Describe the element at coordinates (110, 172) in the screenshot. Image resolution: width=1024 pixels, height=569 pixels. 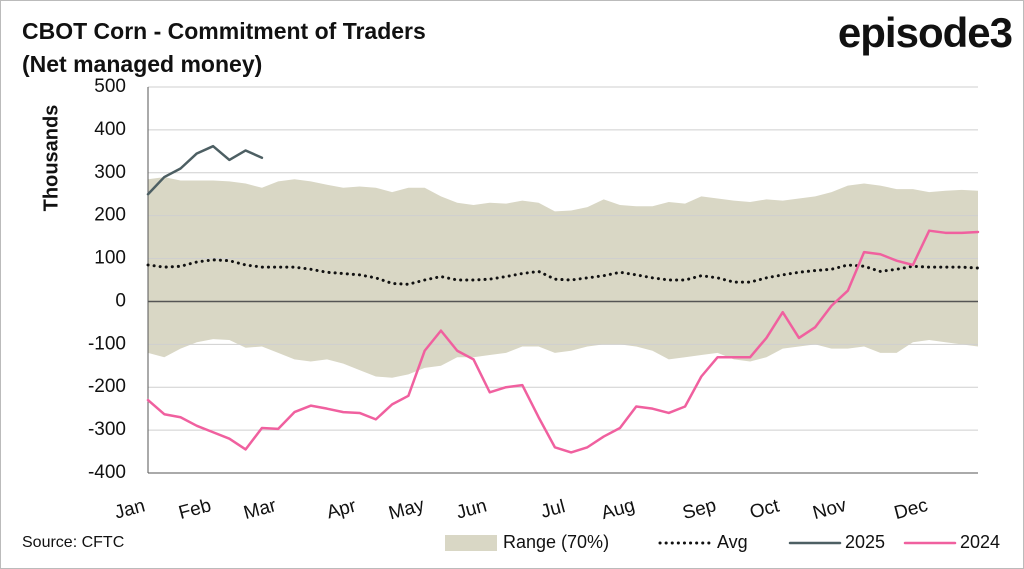
I see `y-tick-label: 300` at that location.